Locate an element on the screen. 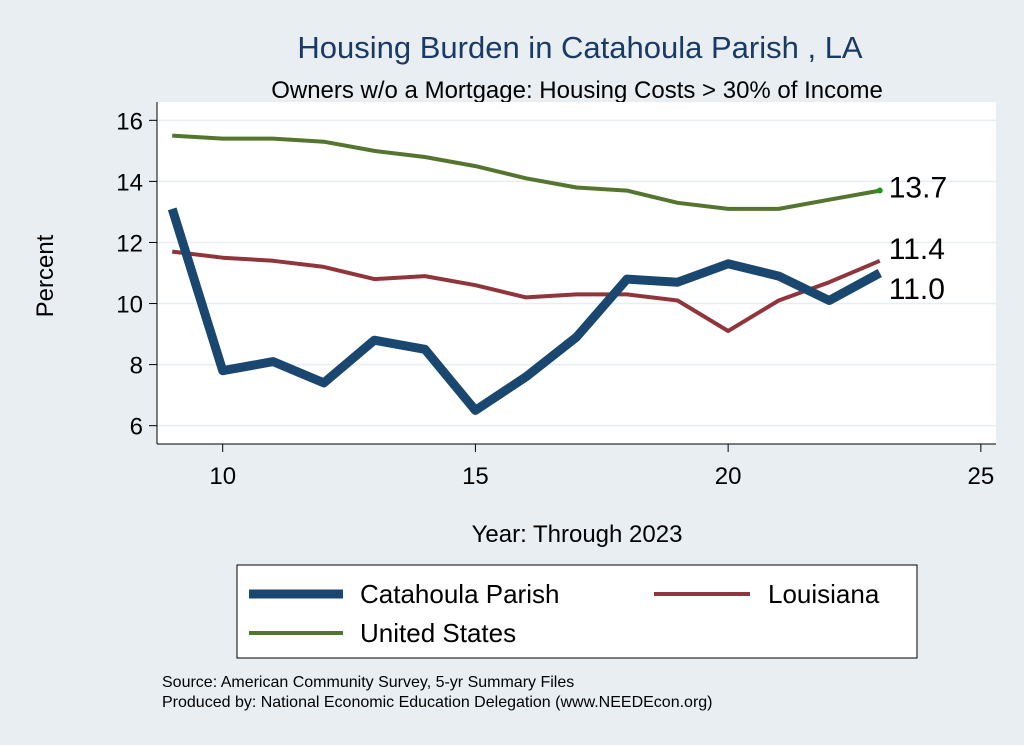 The width and height of the screenshot is (1024, 745). legend-label-louisiana: Louisiana is located at coordinates (824, 594).